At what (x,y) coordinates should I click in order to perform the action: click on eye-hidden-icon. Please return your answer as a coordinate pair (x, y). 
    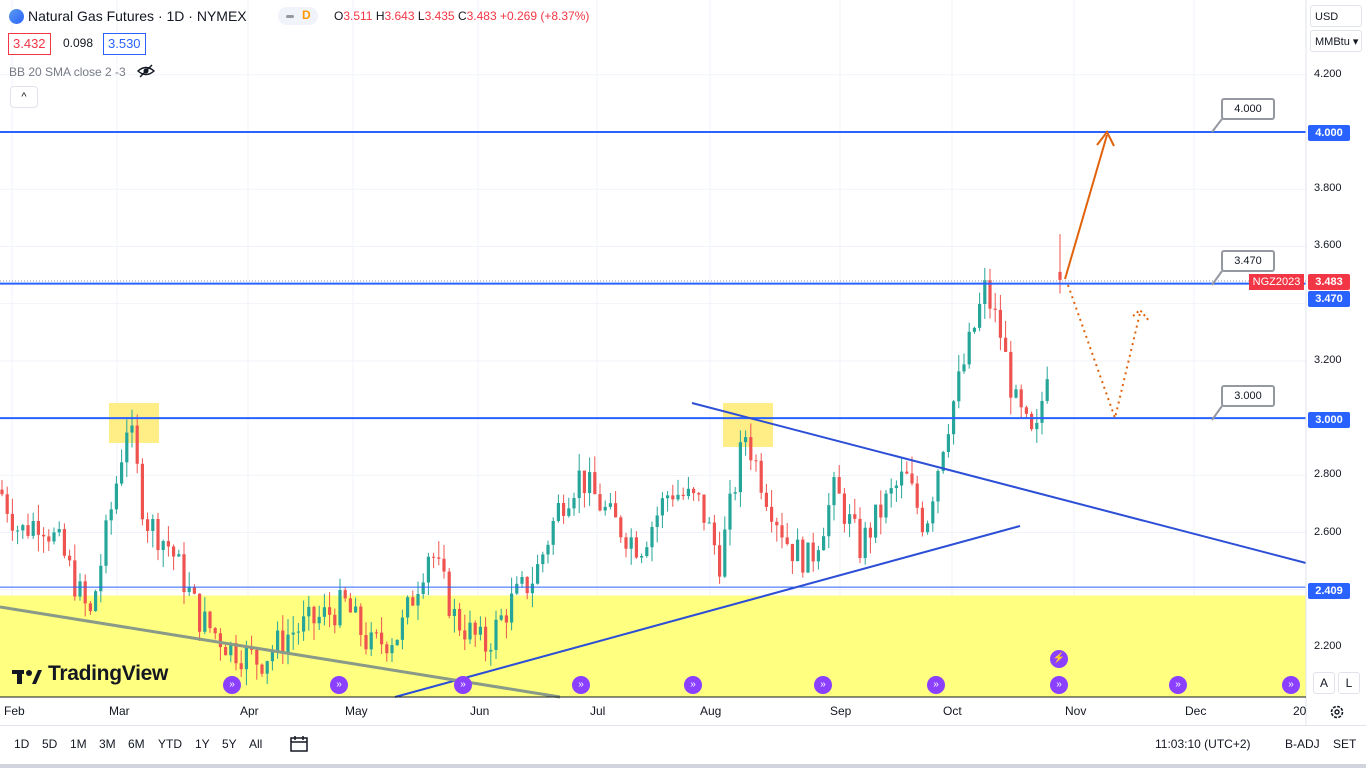
    Looking at the image, I should click on (146, 71).